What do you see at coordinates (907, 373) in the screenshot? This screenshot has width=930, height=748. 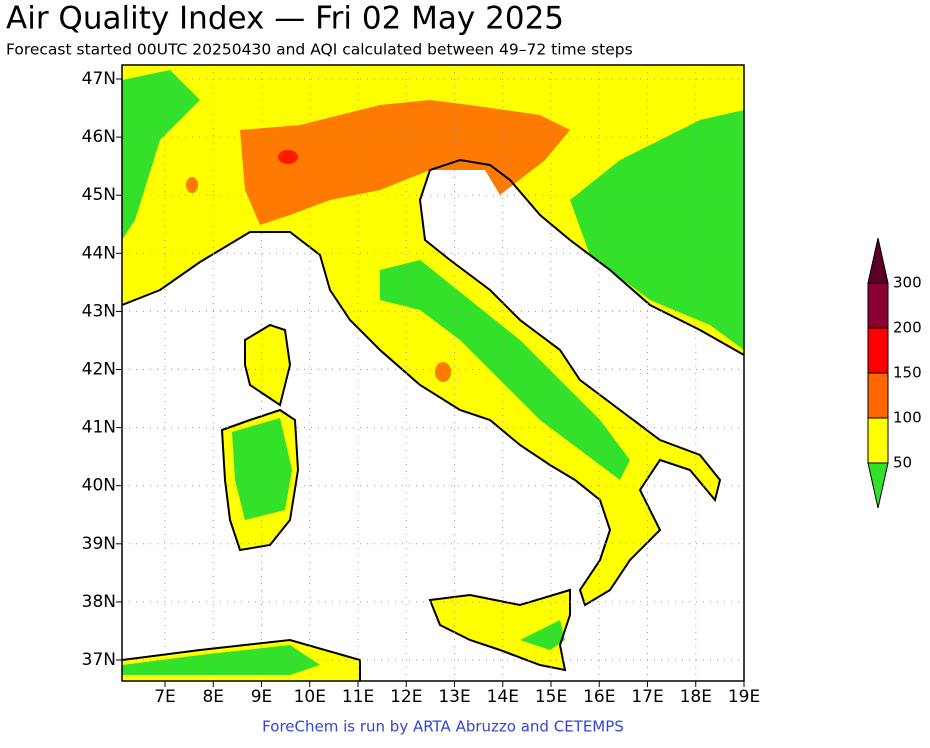 I see `colorbar-label: 150` at bounding box center [907, 373].